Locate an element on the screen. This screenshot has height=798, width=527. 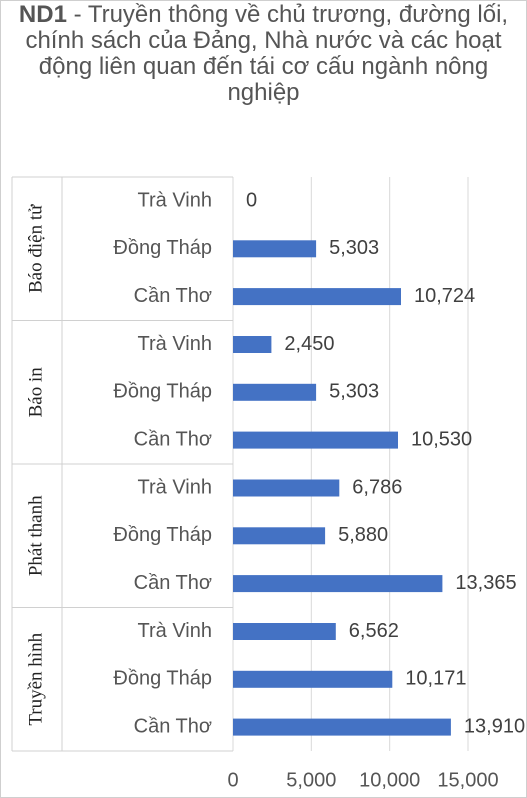
data-label-1-1: 5,303 is located at coordinates (354, 392).